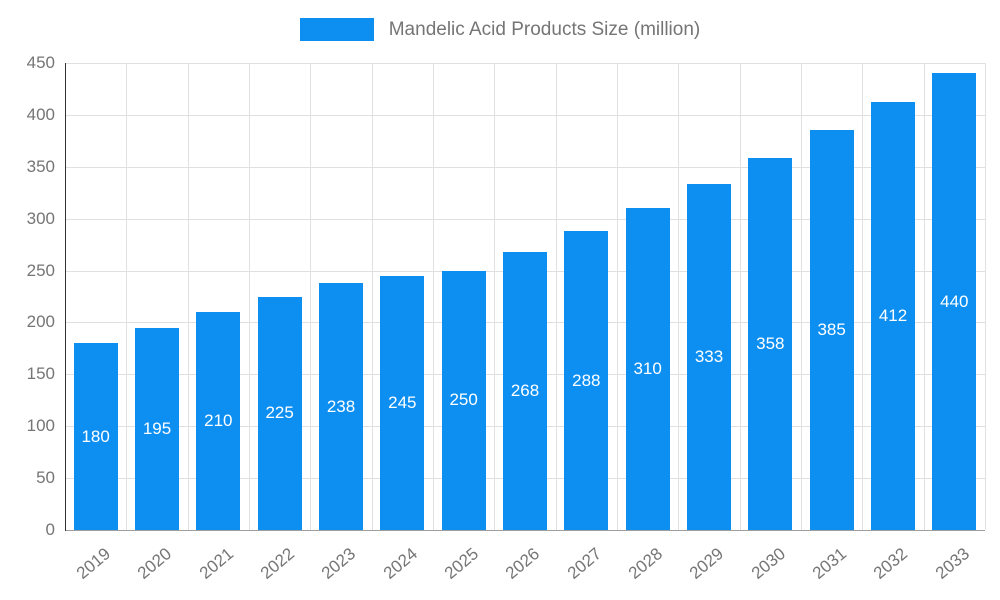 This screenshot has height=600, width=1000. I want to click on x-axis-tick-label: 2028, so click(645, 563).